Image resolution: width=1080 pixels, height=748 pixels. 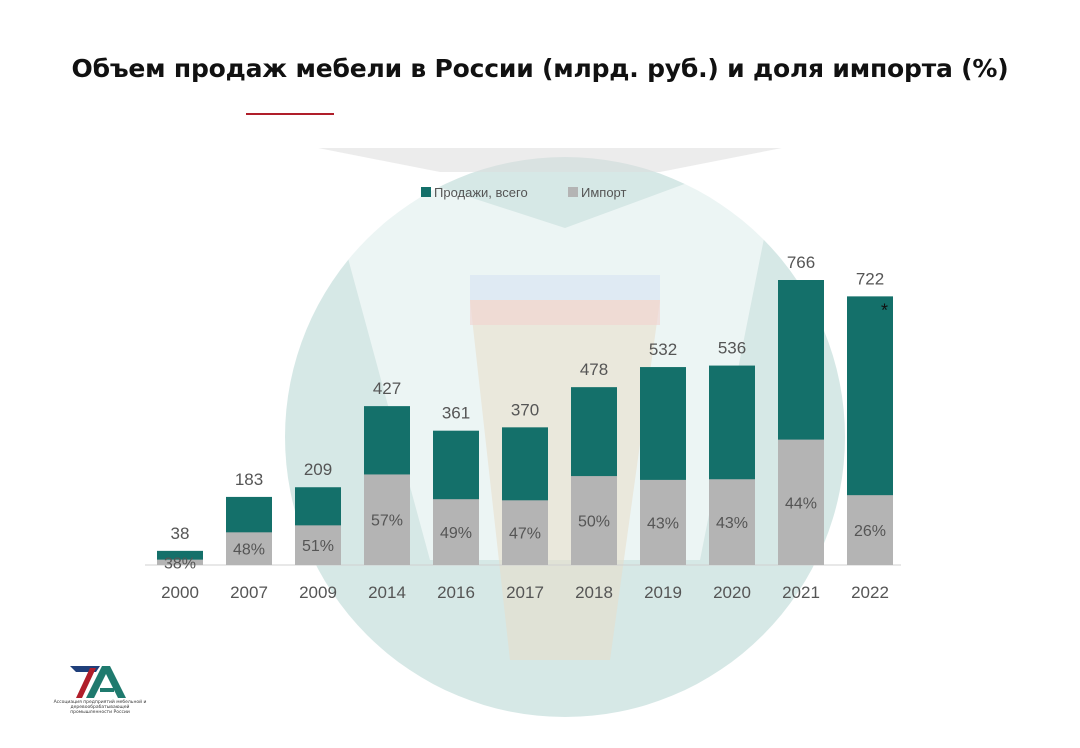 What do you see at coordinates (180, 533) in the screenshot?
I see `value-label-2000: 38` at bounding box center [180, 533].